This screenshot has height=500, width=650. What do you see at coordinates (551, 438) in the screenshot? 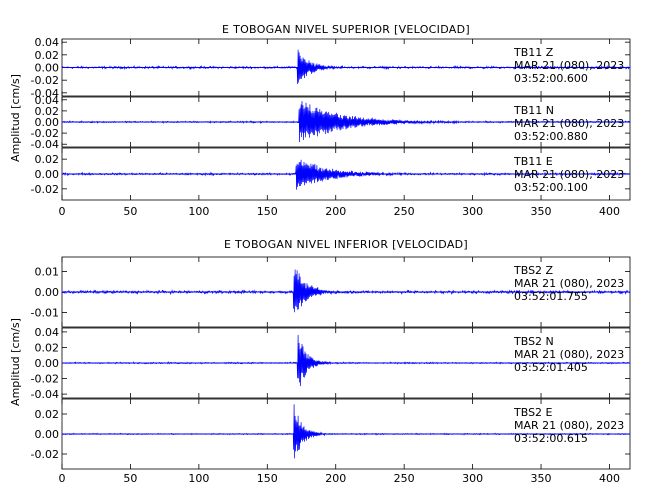
I see `time-label: 03:52:00.615` at bounding box center [551, 438].